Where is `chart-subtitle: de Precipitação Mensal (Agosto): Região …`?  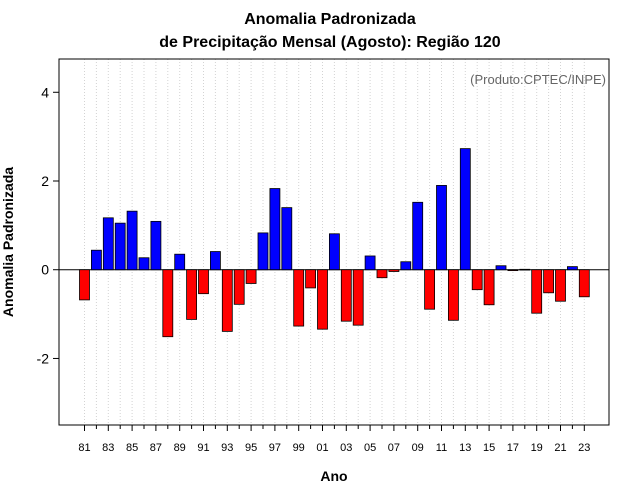
chart-subtitle: de Precipitação Mensal (Agosto): Região … is located at coordinates (330, 42).